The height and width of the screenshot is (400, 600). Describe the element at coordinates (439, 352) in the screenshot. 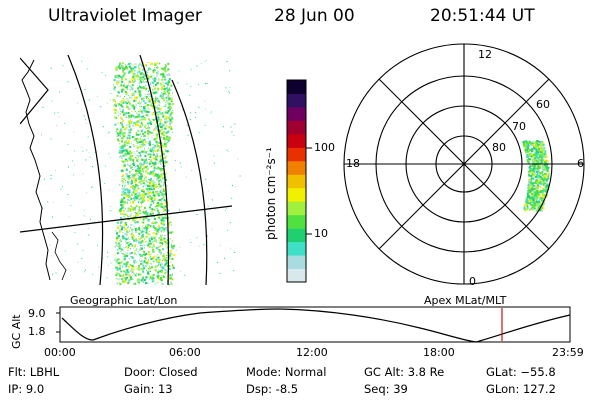

I see `time-tick-1800: 18:00` at that location.